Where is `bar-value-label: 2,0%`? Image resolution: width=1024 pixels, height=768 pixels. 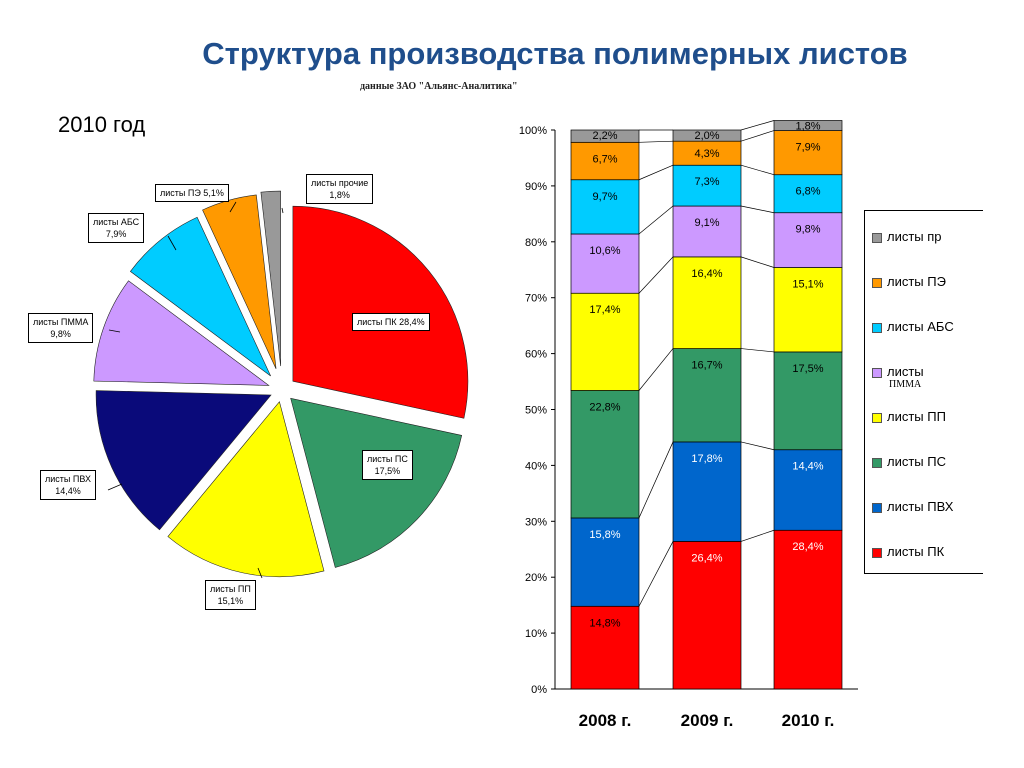
bar-value-label: 2,0% is located at coordinates (706, 136).